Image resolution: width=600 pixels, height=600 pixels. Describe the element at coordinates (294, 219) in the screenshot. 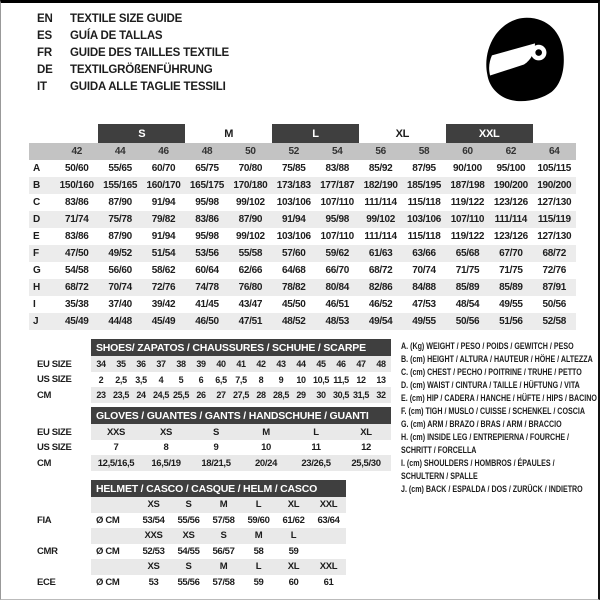

I see `size-value-cell: 91/94` at that location.